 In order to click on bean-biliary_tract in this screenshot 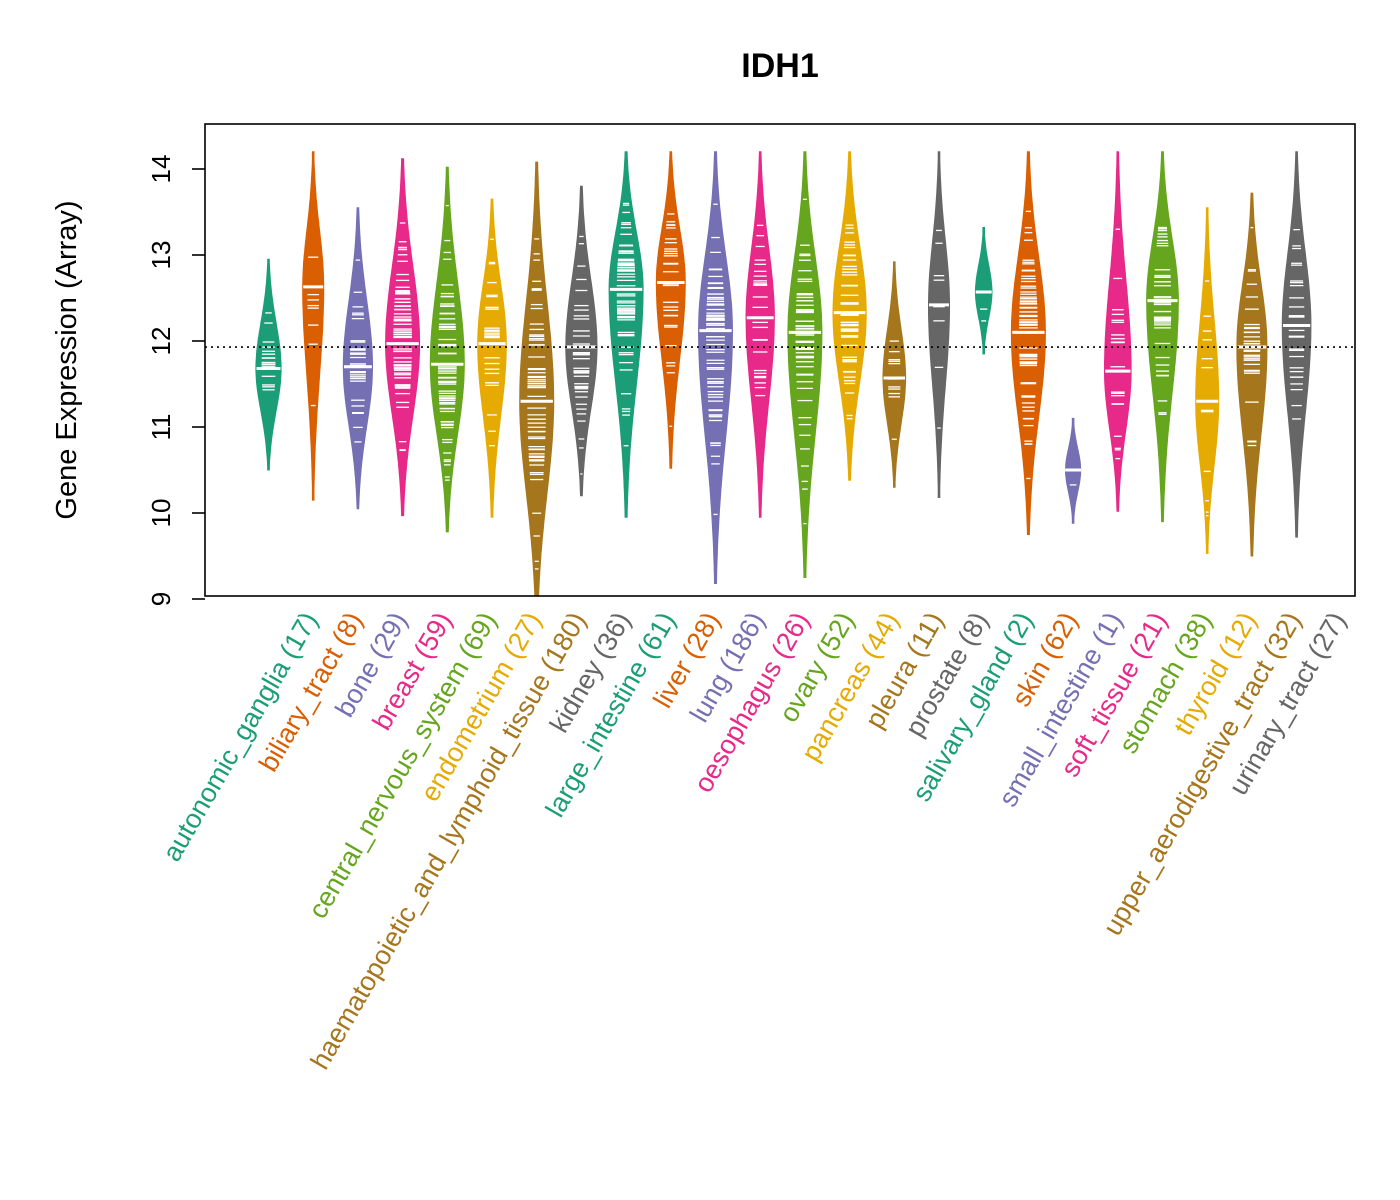, I will do `click(313, 326)`.